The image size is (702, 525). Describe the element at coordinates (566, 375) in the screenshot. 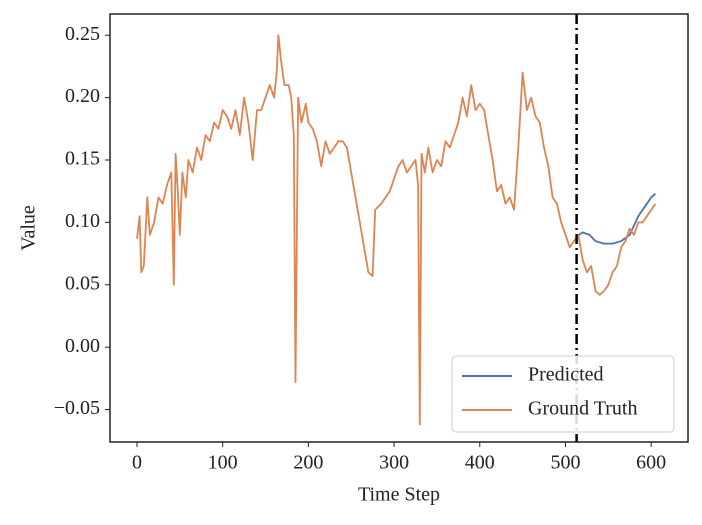

I see `legend-label: Predicted` at that location.